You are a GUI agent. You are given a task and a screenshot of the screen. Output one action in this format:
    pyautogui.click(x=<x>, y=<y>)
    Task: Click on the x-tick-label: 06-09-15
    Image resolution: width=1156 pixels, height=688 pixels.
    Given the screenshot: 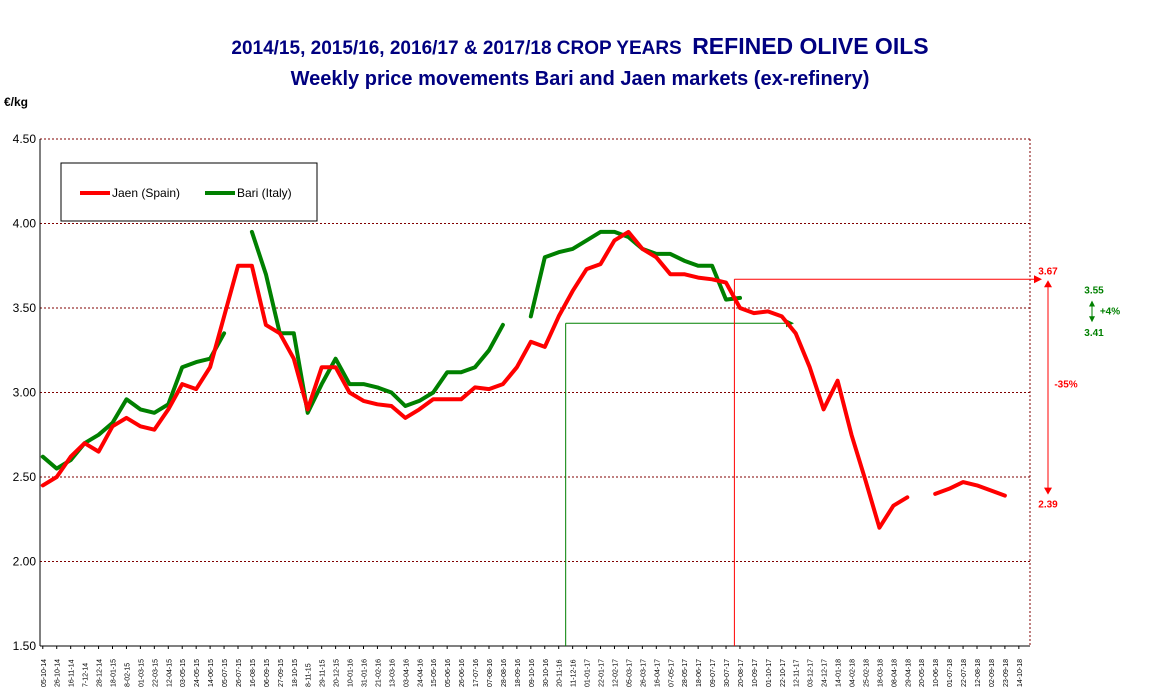 What is the action you would take?
    pyautogui.click(x=267, y=673)
    